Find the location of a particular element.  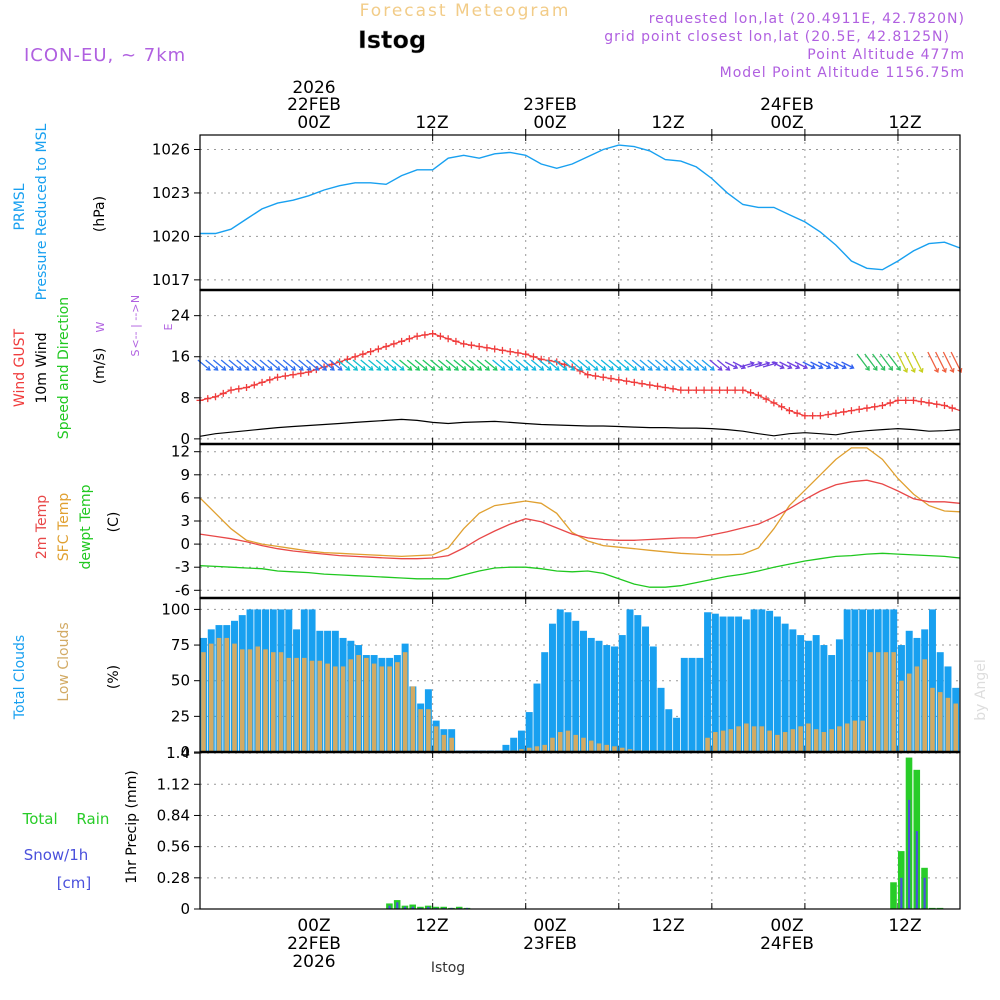

y-tick-label: 6 is located at coordinates (185, 498).